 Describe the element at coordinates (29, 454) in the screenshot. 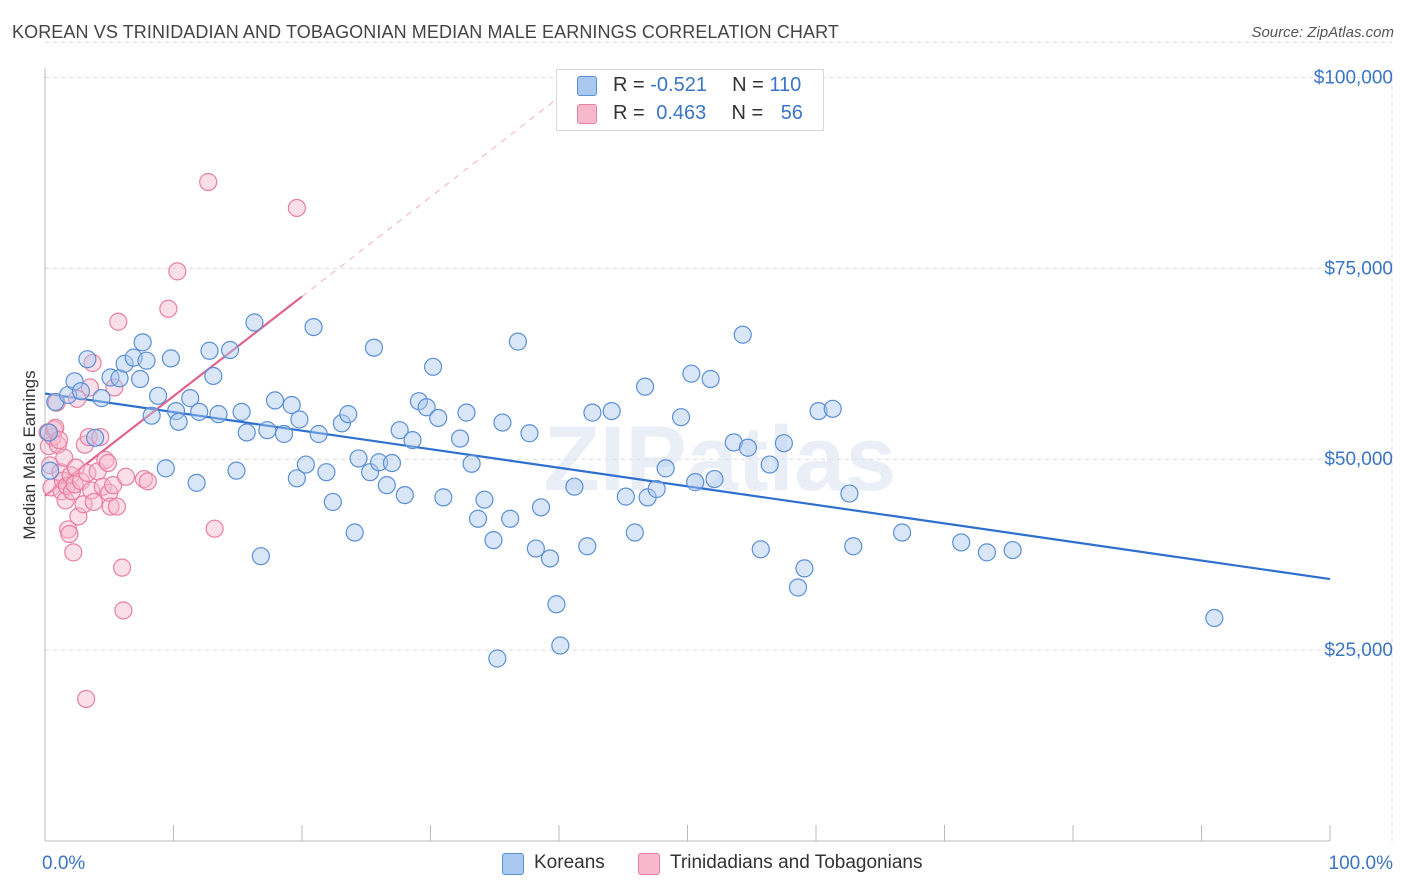

I see `y-axis-label: Median Male Earnings` at that location.